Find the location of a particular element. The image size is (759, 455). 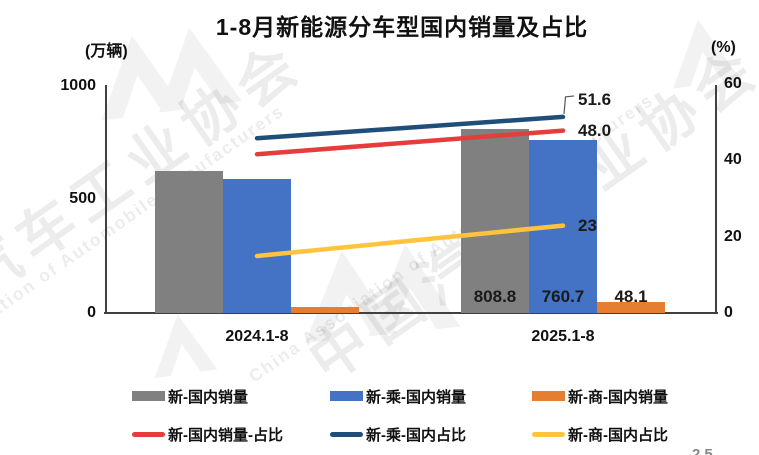

line-新-乘-国内占比 is located at coordinates (410, 127).